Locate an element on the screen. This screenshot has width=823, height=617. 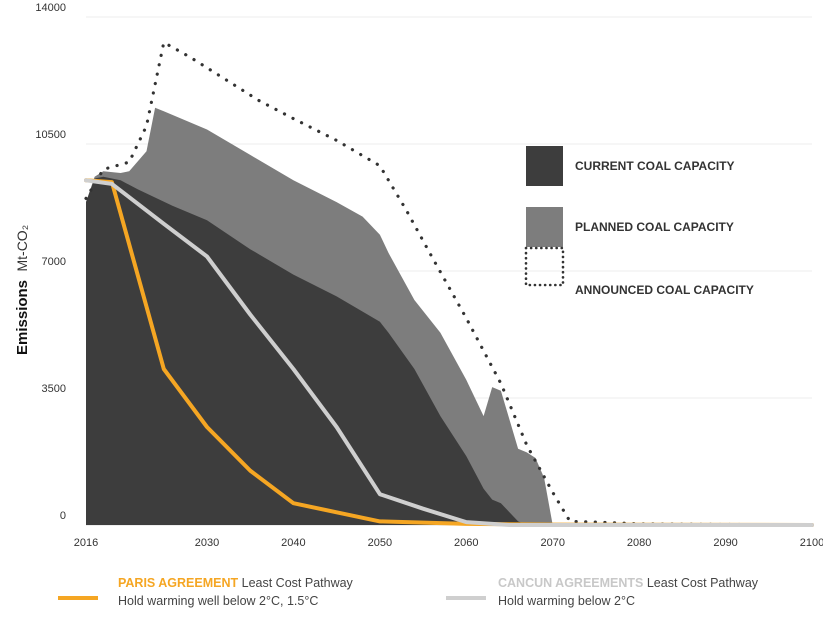
y-tick-7000: 7000 is located at coordinates (54, 262).